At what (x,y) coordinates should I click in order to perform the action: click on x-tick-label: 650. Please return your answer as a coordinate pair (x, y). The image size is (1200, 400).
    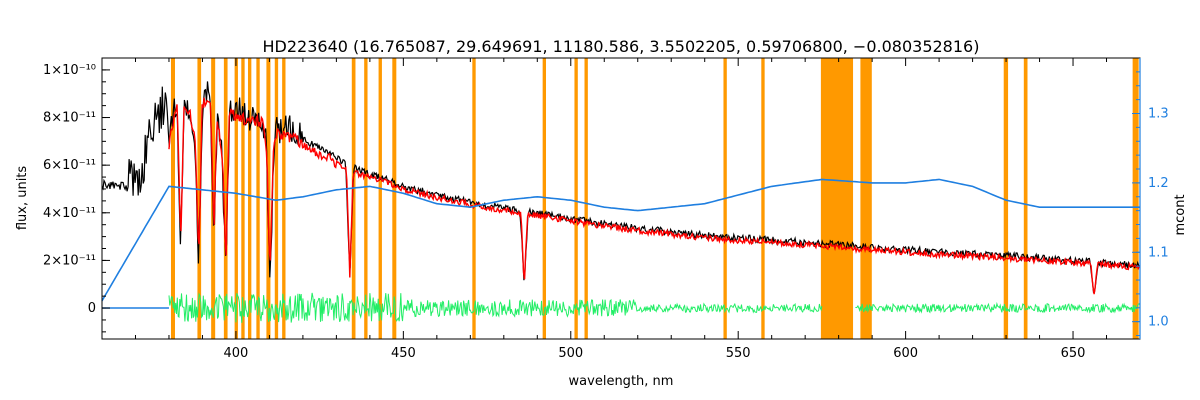
    Looking at the image, I should click on (1073, 353).